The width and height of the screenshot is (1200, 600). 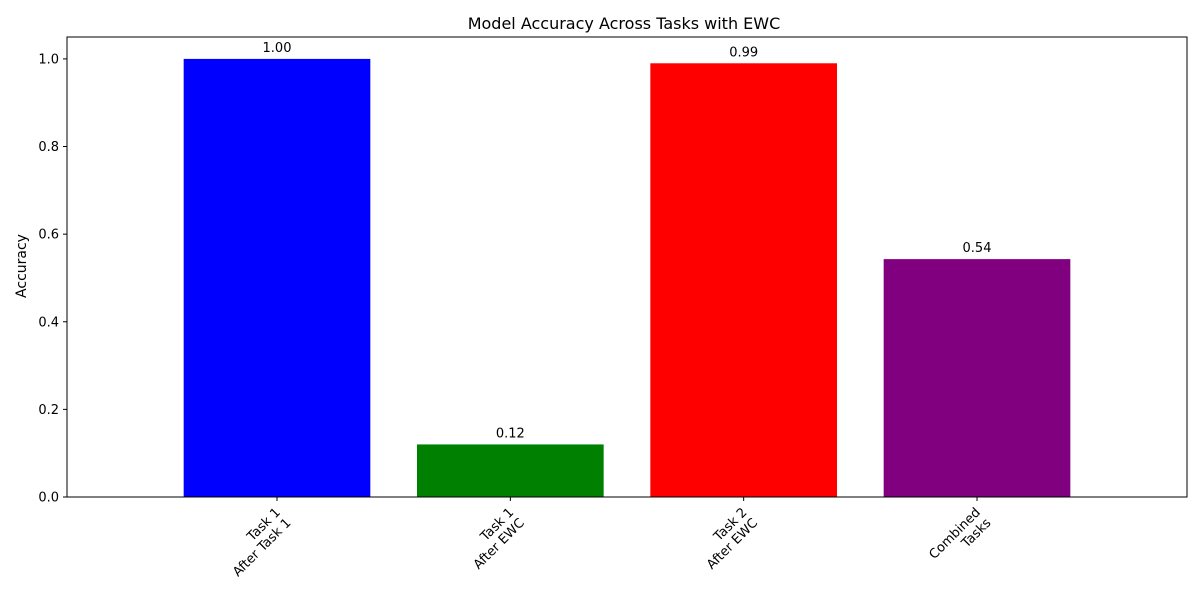 What do you see at coordinates (48, 322) in the screenshot?
I see `y-tick-label: 0.4` at bounding box center [48, 322].